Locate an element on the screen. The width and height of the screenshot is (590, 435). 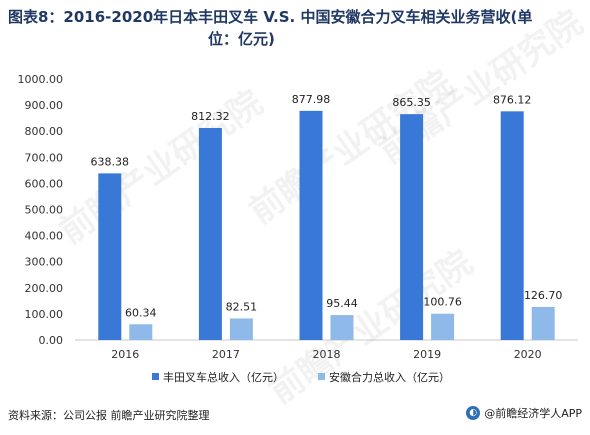
data-label-toyota: 638.38 is located at coordinates (110, 161).